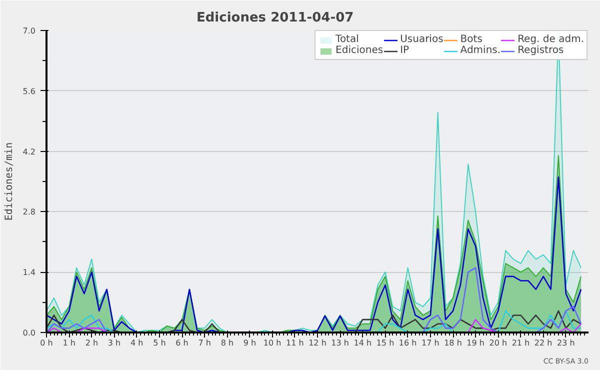 The image size is (600, 370). Describe the element at coordinates (475, 343) in the screenshot. I see `x-tick-label: 19 h` at that location.